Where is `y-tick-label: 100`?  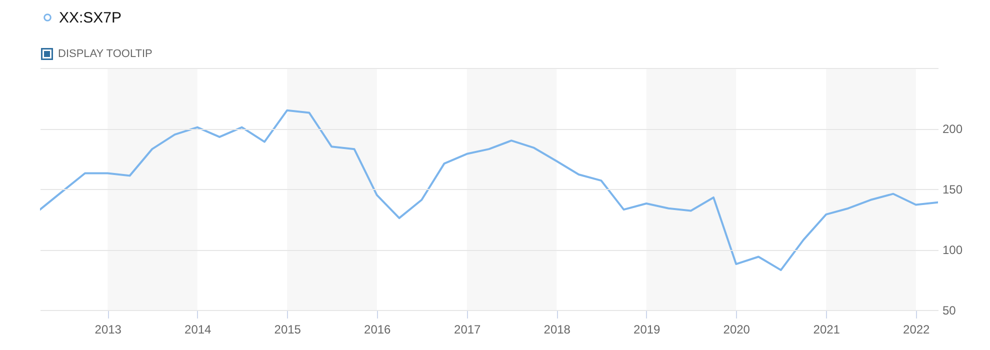 y-tick-label: 100 is located at coordinates (952, 250).